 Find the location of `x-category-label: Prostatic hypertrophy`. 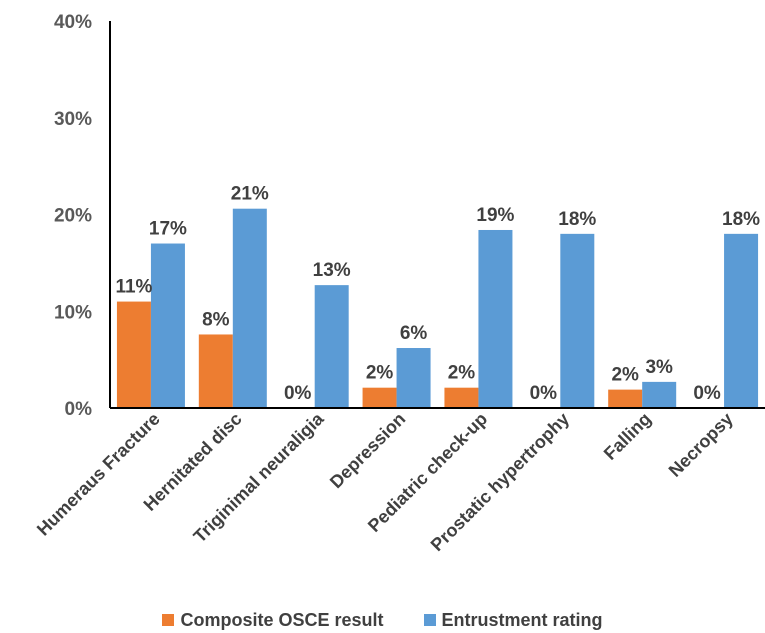

x-category-label: Prostatic hypertrophy is located at coordinates (500, 482).